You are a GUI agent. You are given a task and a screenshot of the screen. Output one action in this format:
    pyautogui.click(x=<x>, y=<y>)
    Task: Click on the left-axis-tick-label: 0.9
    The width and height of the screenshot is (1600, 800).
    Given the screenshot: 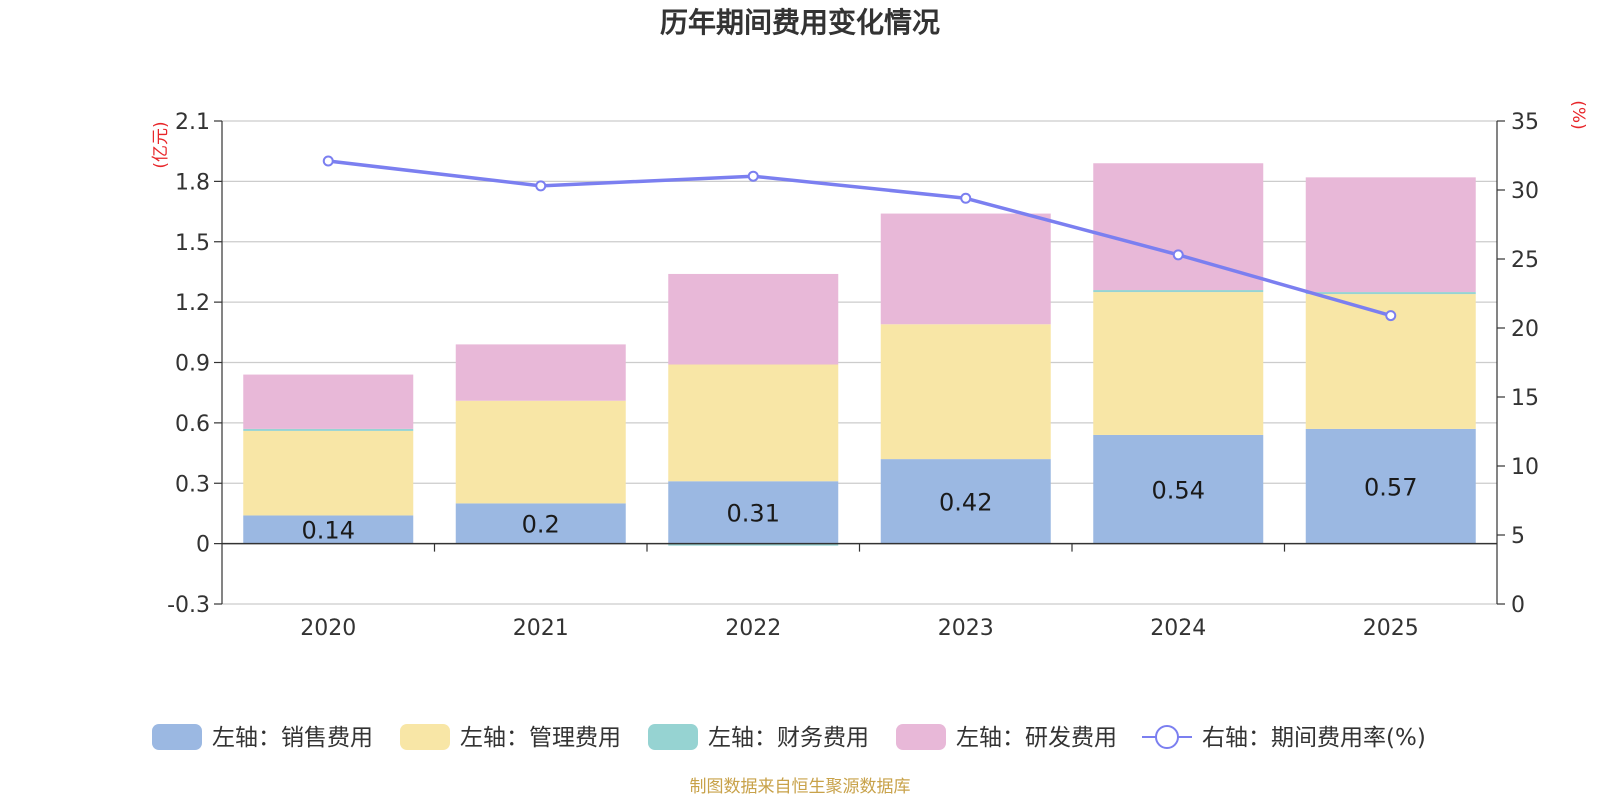 What is the action you would take?
    pyautogui.click(x=192, y=364)
    